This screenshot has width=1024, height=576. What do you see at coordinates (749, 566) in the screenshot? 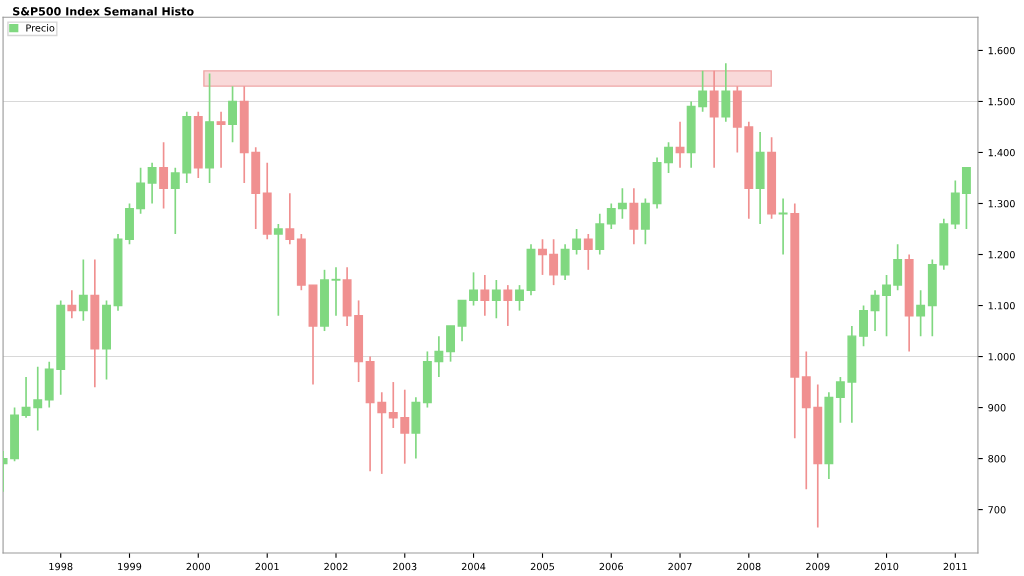
I see `x-tick-label: 2008` at bounding box center [749, 566].